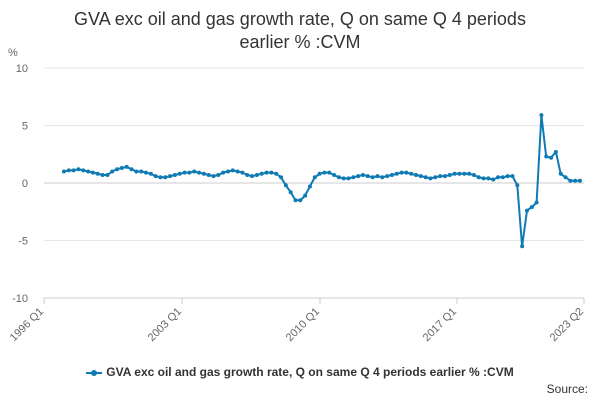  Describe the element at coordinates (20, 299) in the screenshot. I see `y-tick-label: -10` at that location.